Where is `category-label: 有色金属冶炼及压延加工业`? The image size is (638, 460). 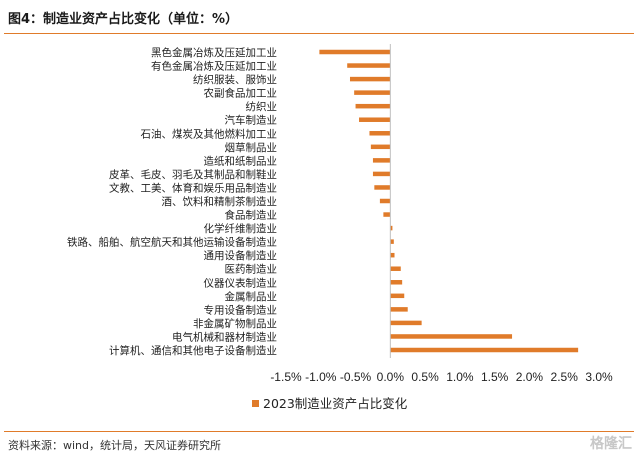
category-label: 有色金属冶炼及压延加工业 is located at coordinates (214, 66).